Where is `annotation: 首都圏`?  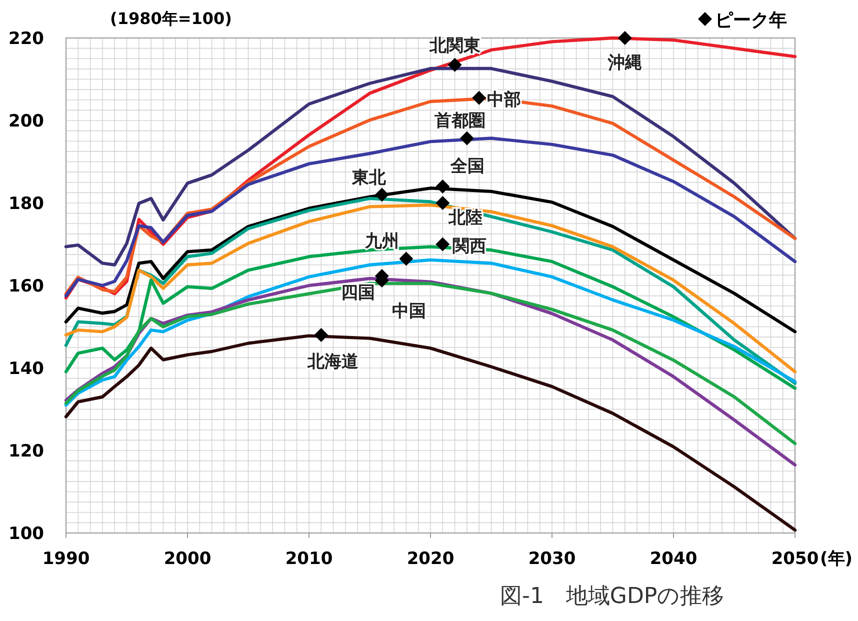 annotation: 首都圏 is located at coordinates (459, 121).